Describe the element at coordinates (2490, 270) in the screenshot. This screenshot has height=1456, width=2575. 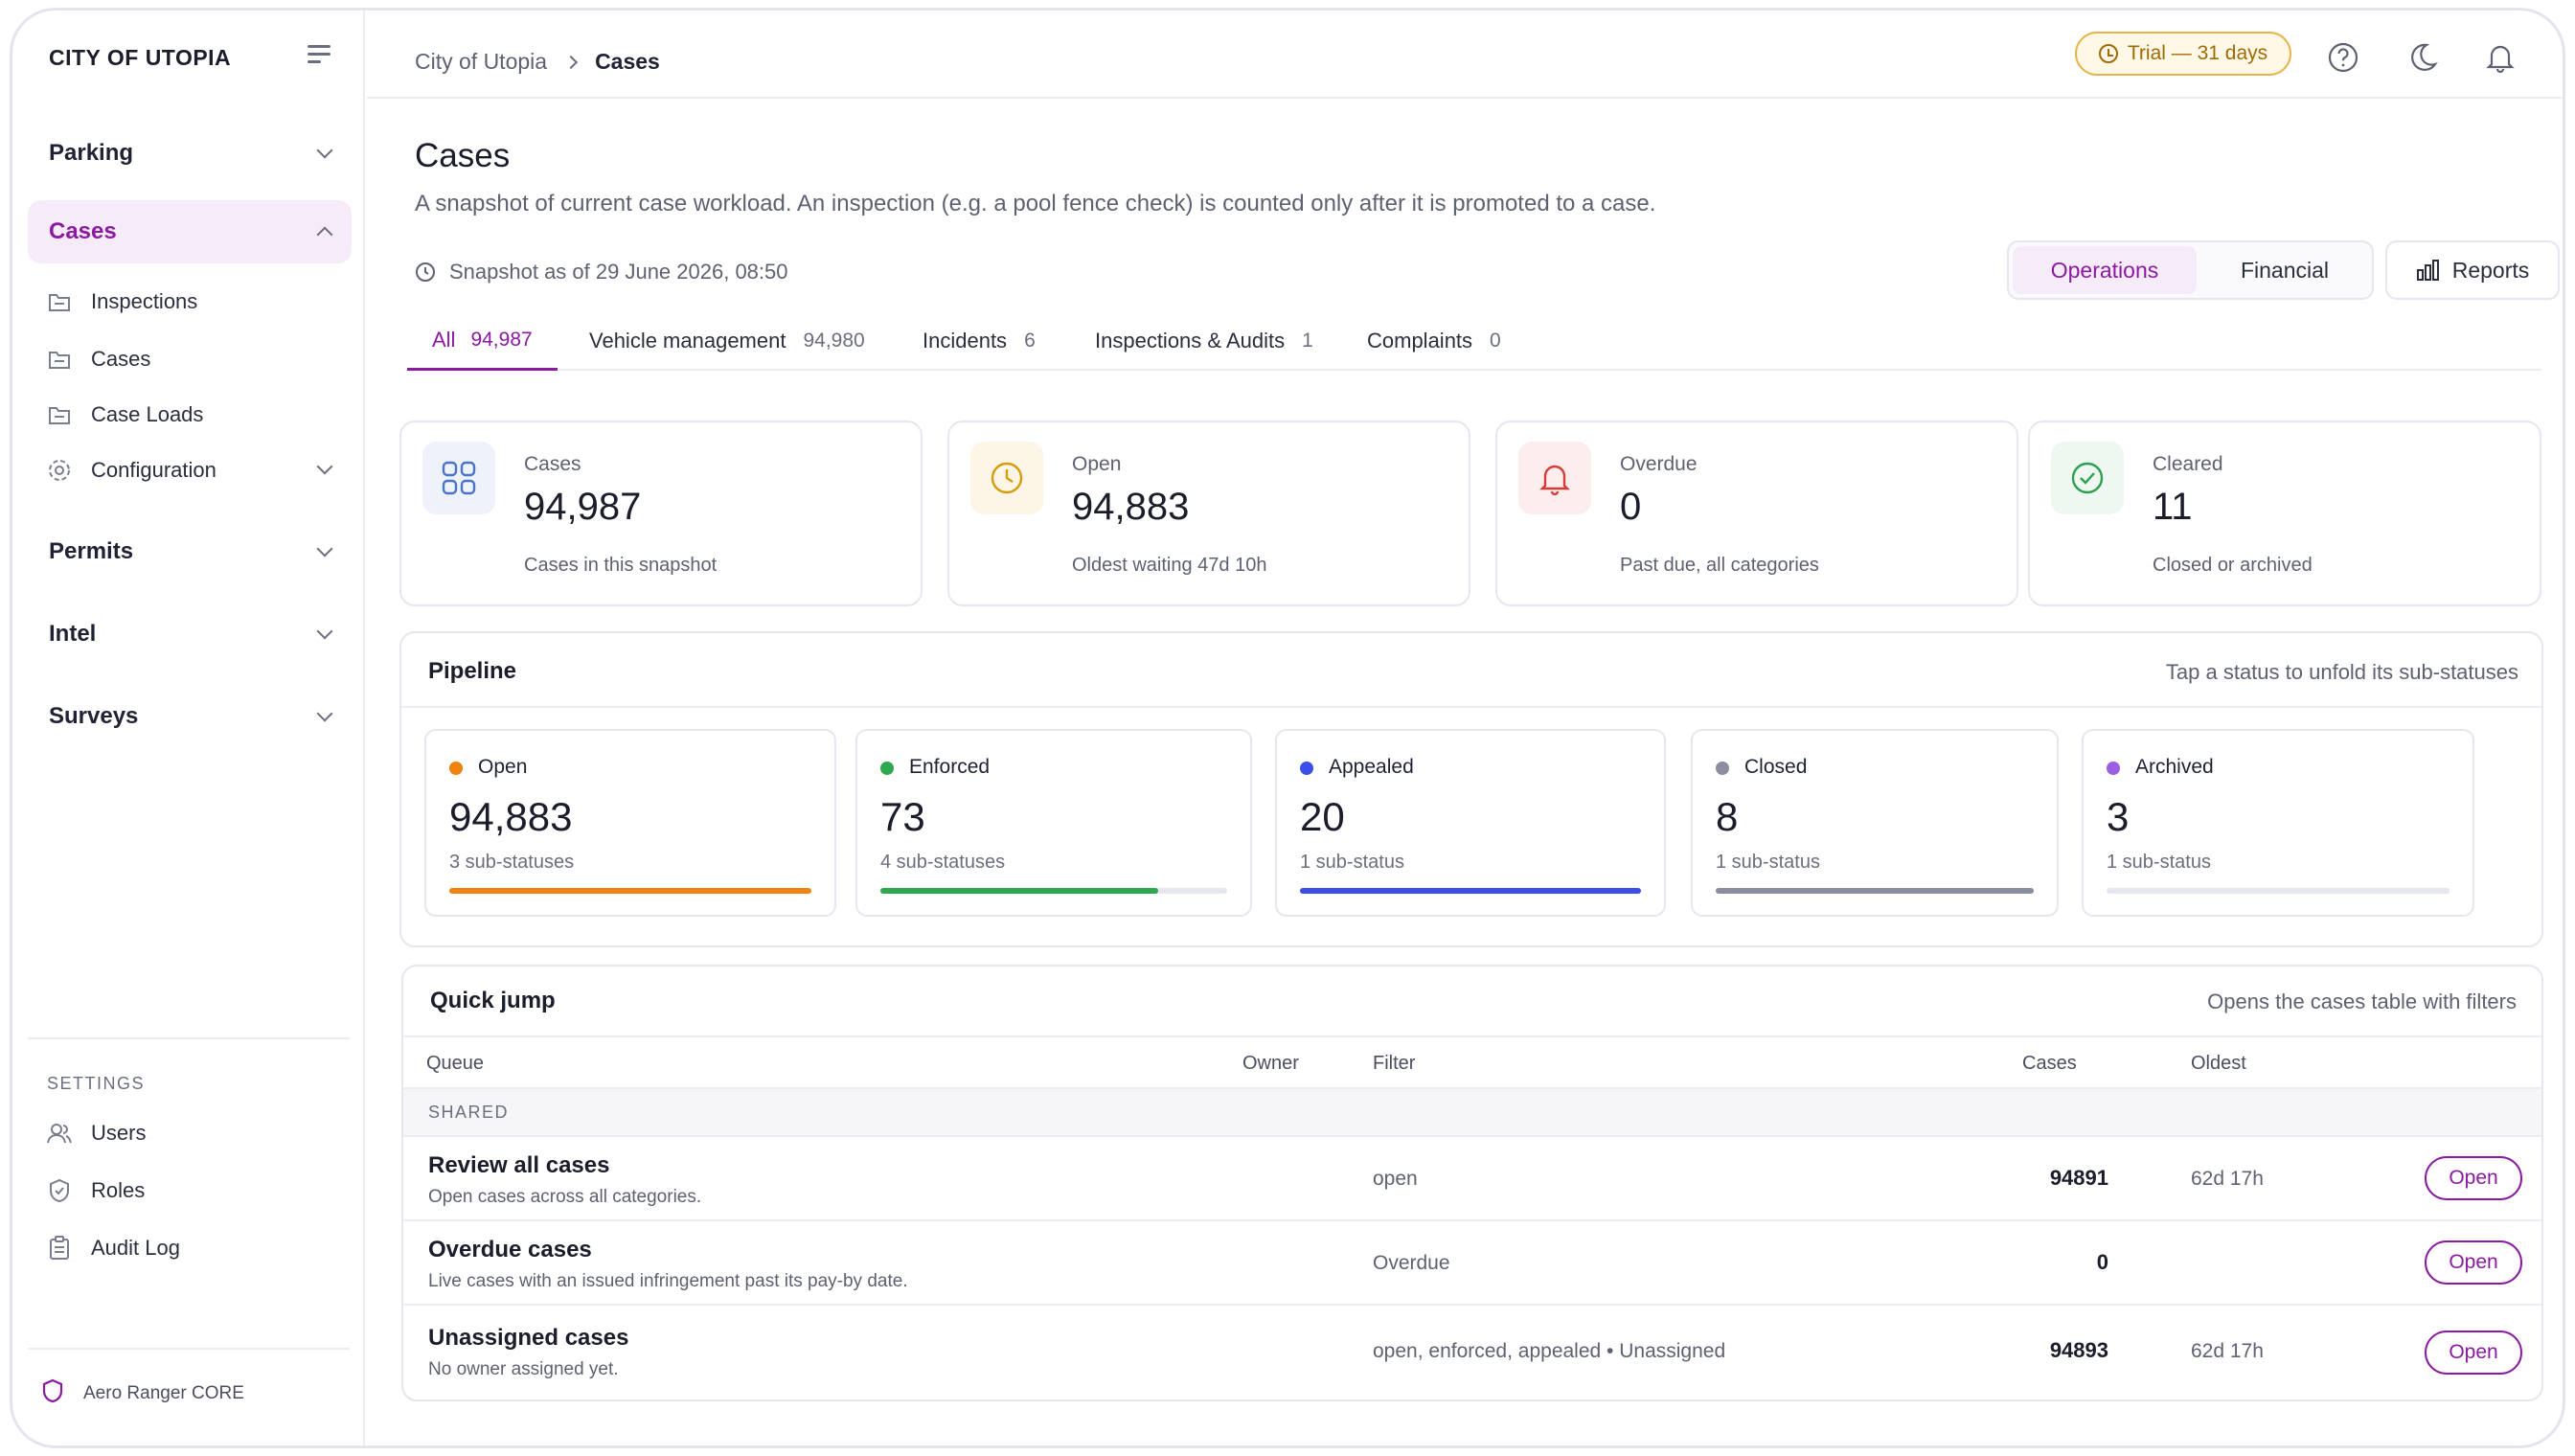
I see `reports-label: Reports` at that location.